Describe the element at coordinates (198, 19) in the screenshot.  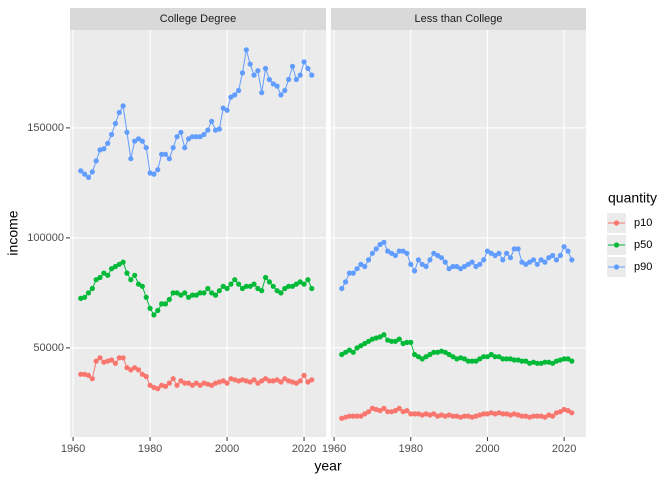
I see `facet-title: College Degree` at that location.